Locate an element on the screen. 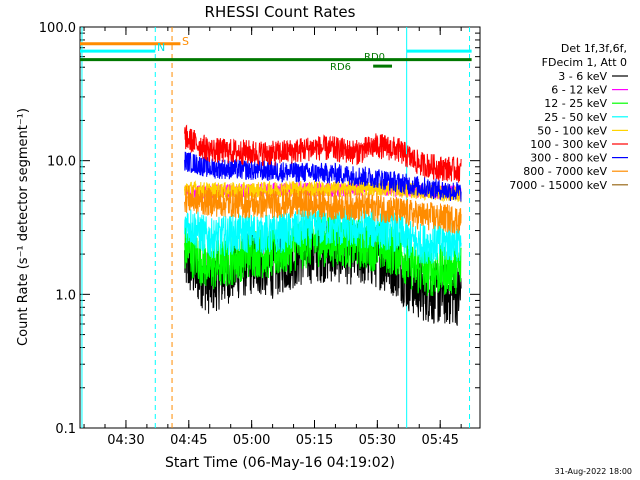  flag-label-s: S is located at coordinates (185, 41).